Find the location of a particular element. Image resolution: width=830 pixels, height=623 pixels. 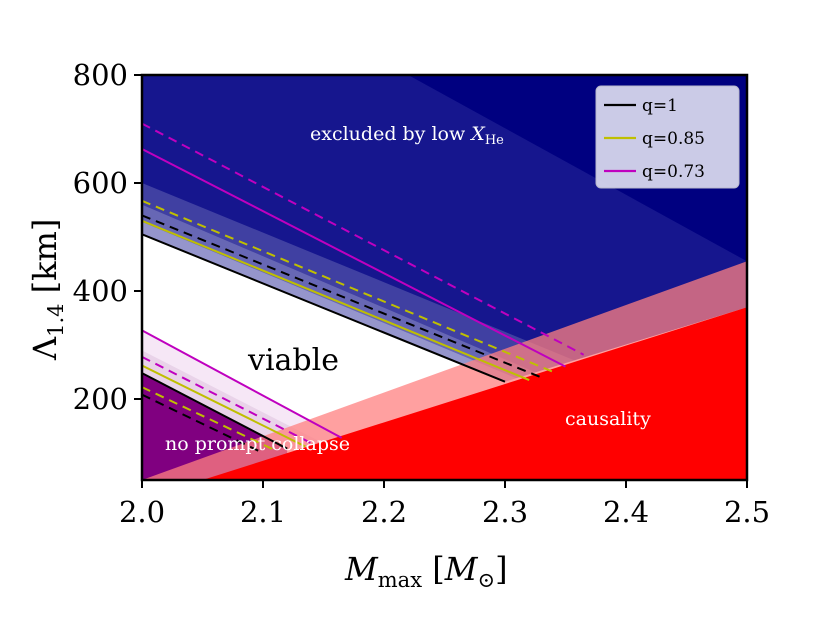

legend-label-q1: q=1 is located at coordinates (660, 106).